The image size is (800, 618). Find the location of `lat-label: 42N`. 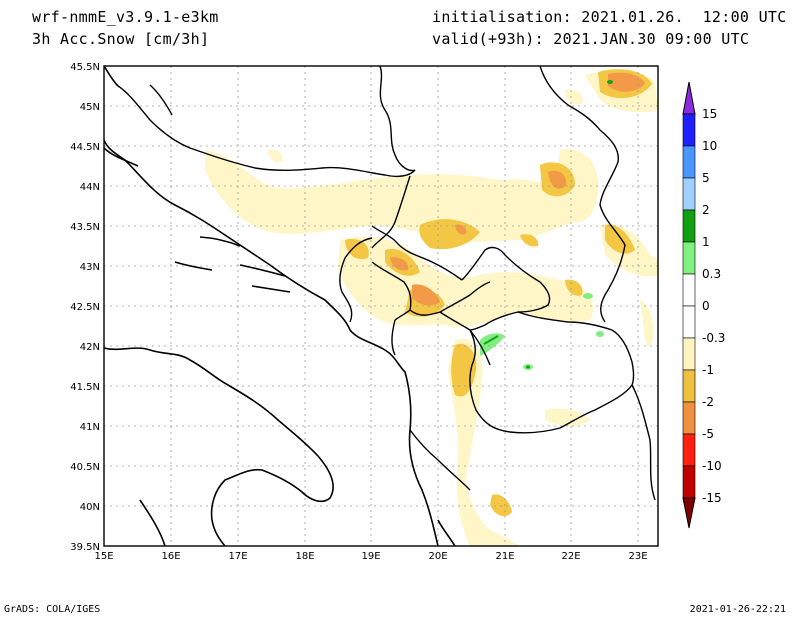

lat-label: 42N is located at coordinates (90, 347).